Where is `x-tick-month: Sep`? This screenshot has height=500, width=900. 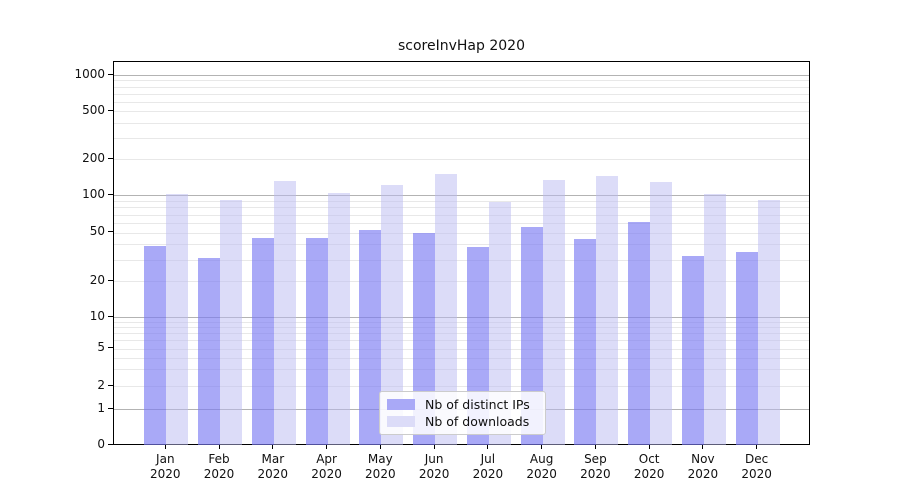 x-tick-month: Sep is located at coordinates (595, 459).